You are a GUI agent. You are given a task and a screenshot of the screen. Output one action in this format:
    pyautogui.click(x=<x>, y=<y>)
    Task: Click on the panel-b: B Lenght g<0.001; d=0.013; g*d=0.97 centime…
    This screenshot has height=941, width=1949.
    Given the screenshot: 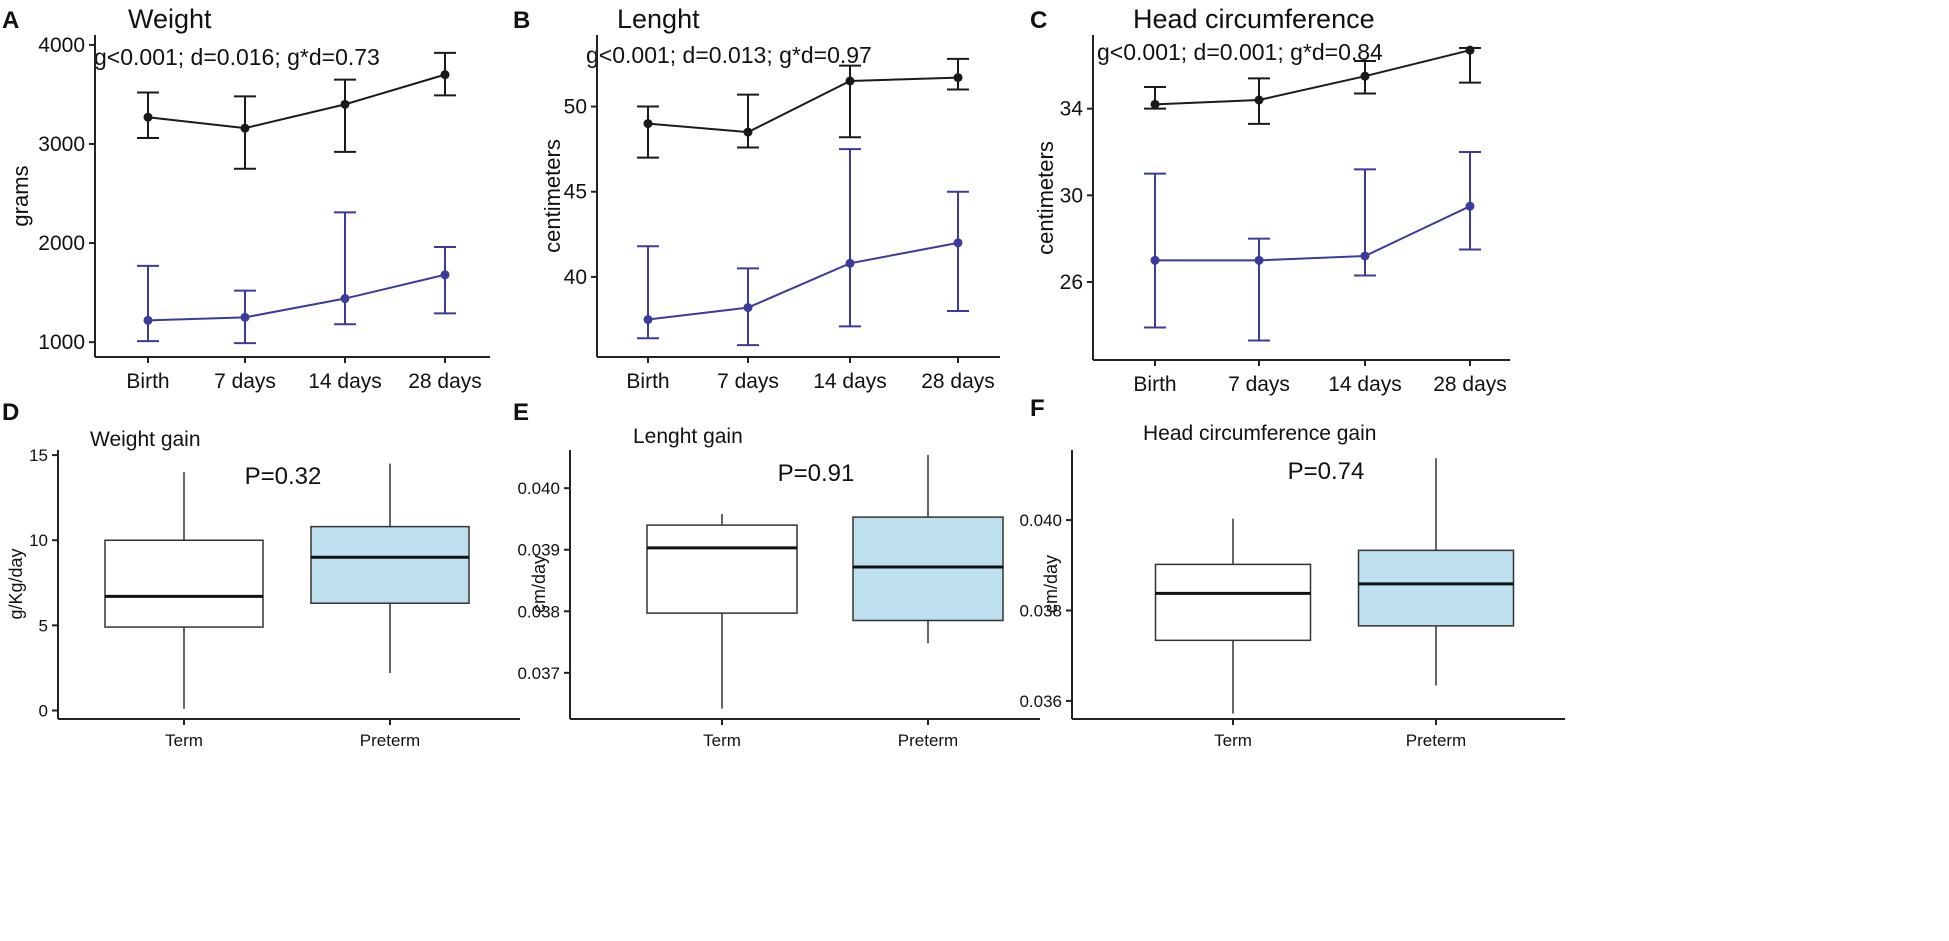 What is the action you would take?
    pyautogui.click(x=756, y=198)
    